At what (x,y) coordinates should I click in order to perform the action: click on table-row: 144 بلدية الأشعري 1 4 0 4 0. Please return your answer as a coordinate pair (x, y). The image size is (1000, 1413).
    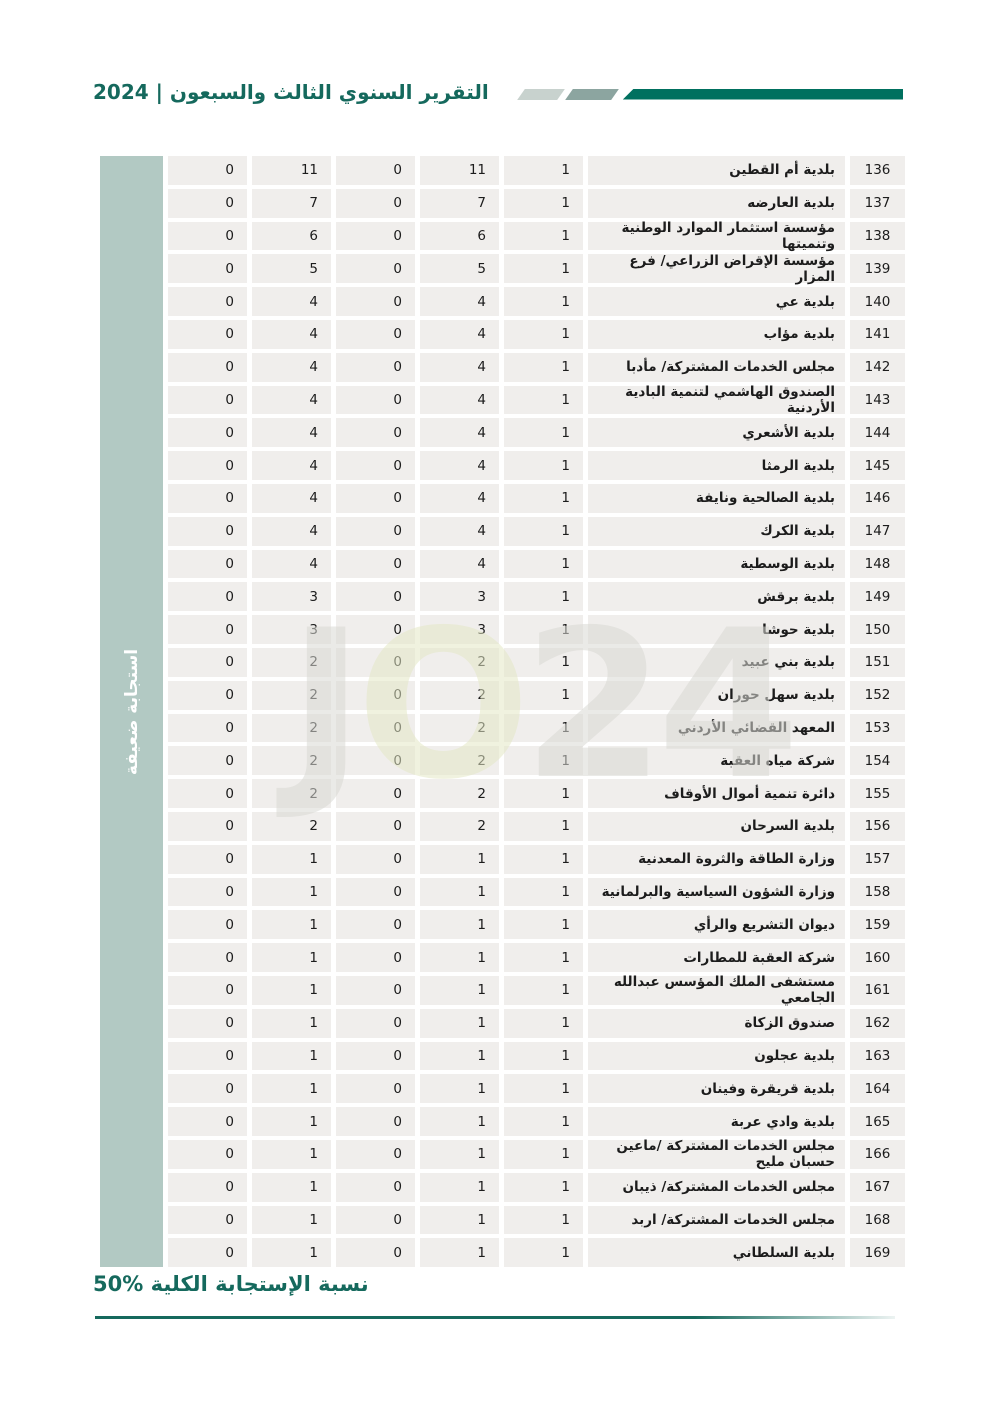
    Looking at the image, I should click on (536, 433).